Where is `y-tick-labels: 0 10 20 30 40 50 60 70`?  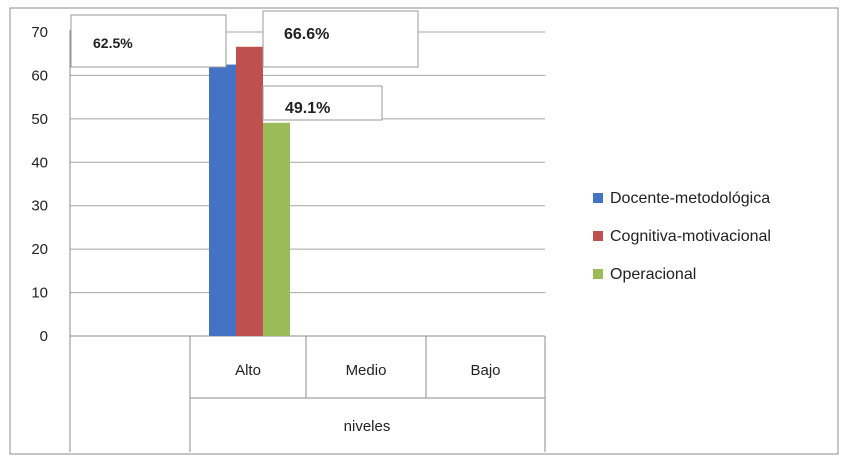 y-tick-labels: 0 10 20 30 40 50 60 70 is located at coordinates (39, 184).